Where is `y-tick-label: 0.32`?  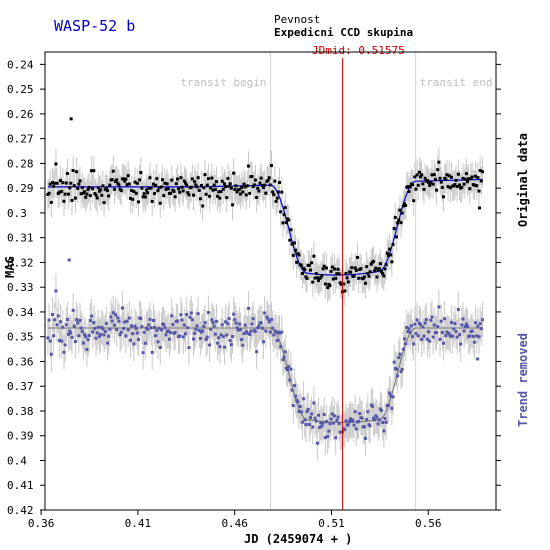 y-tick-label: 0.32 is located at coordinates (20, 262).